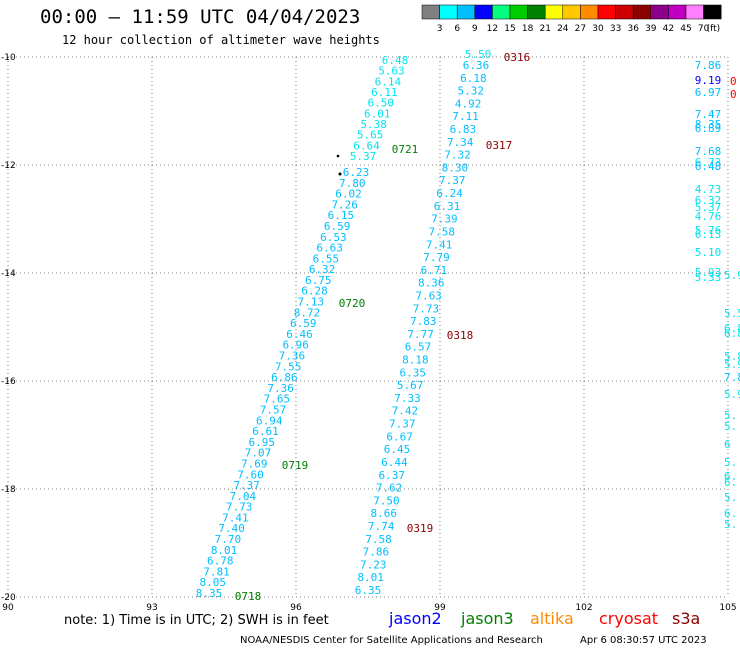 The width and height of the screenshot is (740, 650). Describe the element at coordinates (280, 388) in the screenshot. I see `wave-height-label: 7.36` at that location.